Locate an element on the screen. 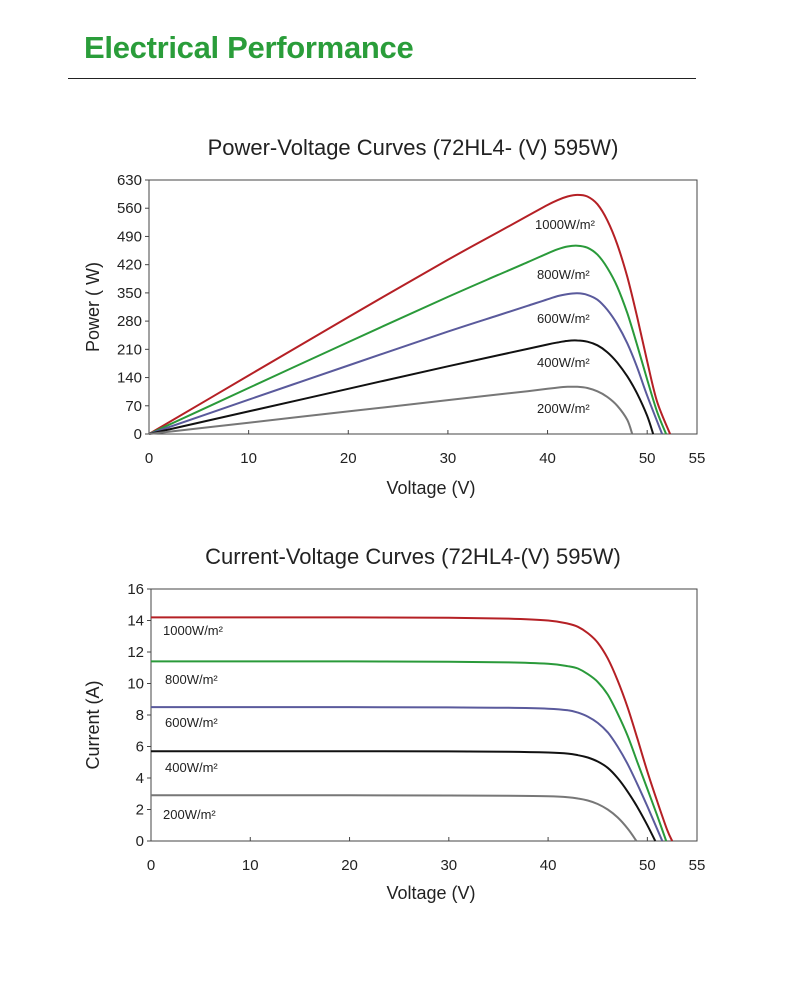 This screenshot has width=800, height=1000. pv-y-tick-label: 0 is located at coordinates (138, 434).